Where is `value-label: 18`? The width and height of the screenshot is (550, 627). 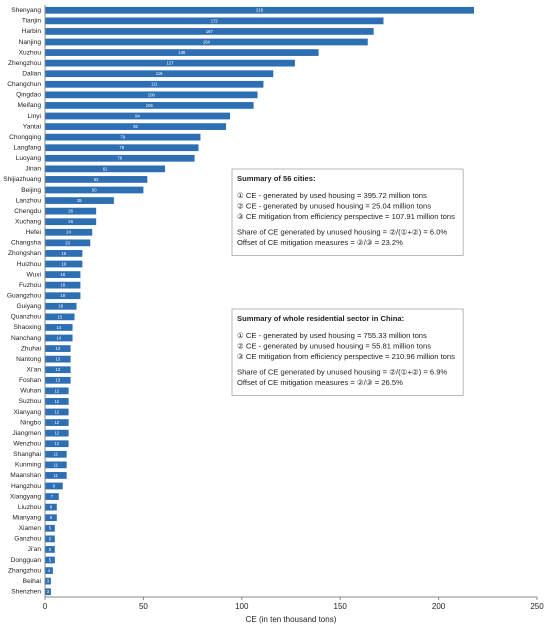
value-label: 18 is located at coordinates (62, 285).